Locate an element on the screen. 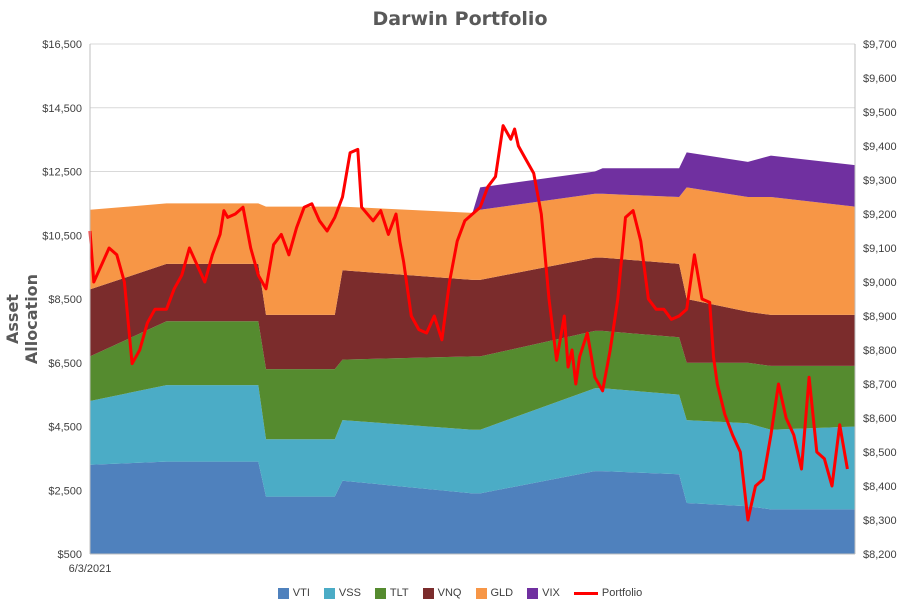 Image resolution: width=920 pixels, height=609 pixels. right-tick-label: $9,000 is located at coordinates (880, 283).